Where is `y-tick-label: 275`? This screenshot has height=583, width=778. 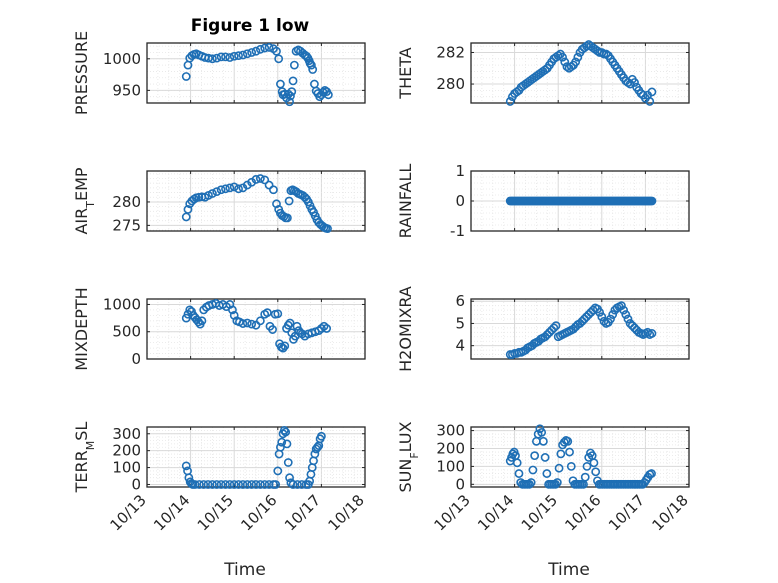 y-tick-label: 275 is located at coordinates (126, 225).